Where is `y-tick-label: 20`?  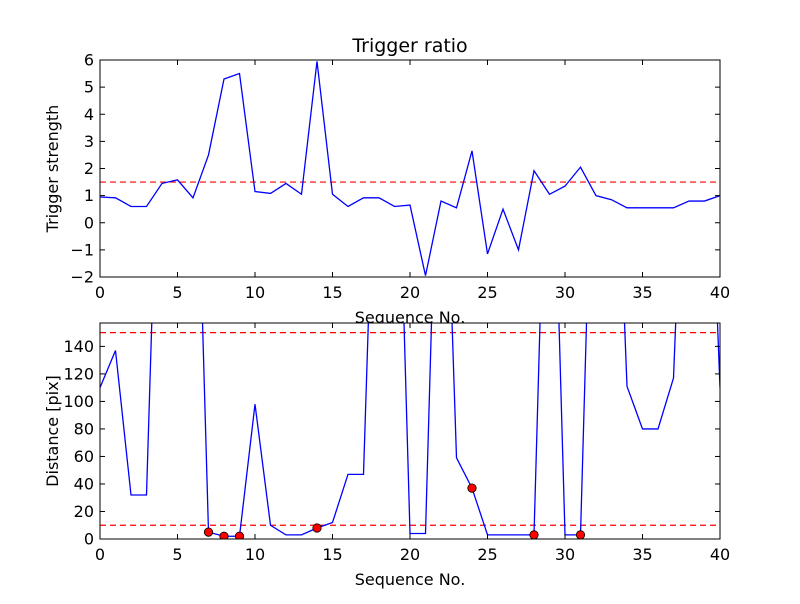 y-tick-label: 20 is located at coordinates (84, 511).